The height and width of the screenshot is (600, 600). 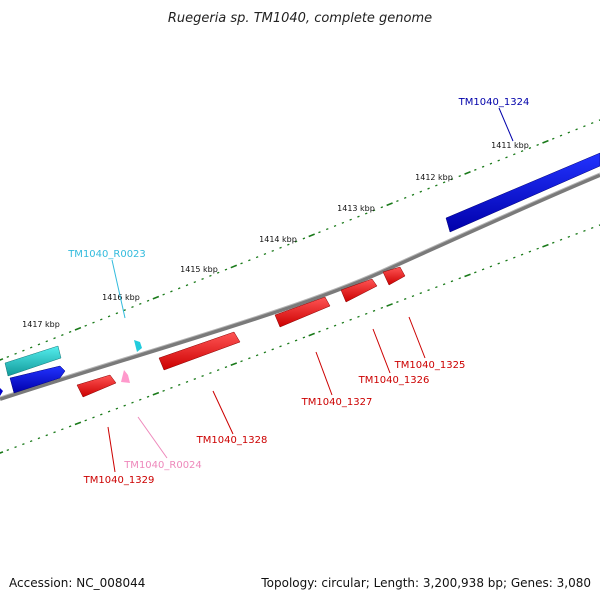 I want to click on kbp-label: 1413 kbp, so click(x=356, y=208).